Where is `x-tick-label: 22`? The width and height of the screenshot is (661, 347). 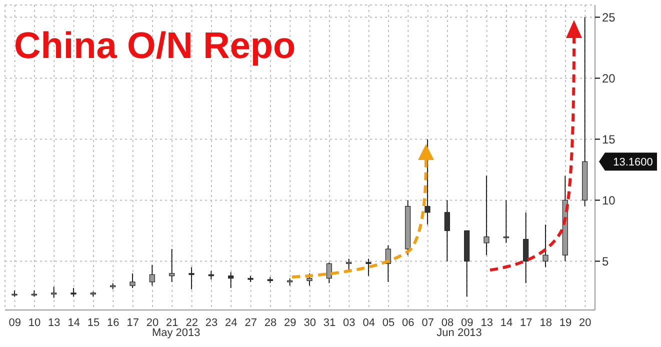 x-tick-label: 22 is located at coordinates (192, 322).